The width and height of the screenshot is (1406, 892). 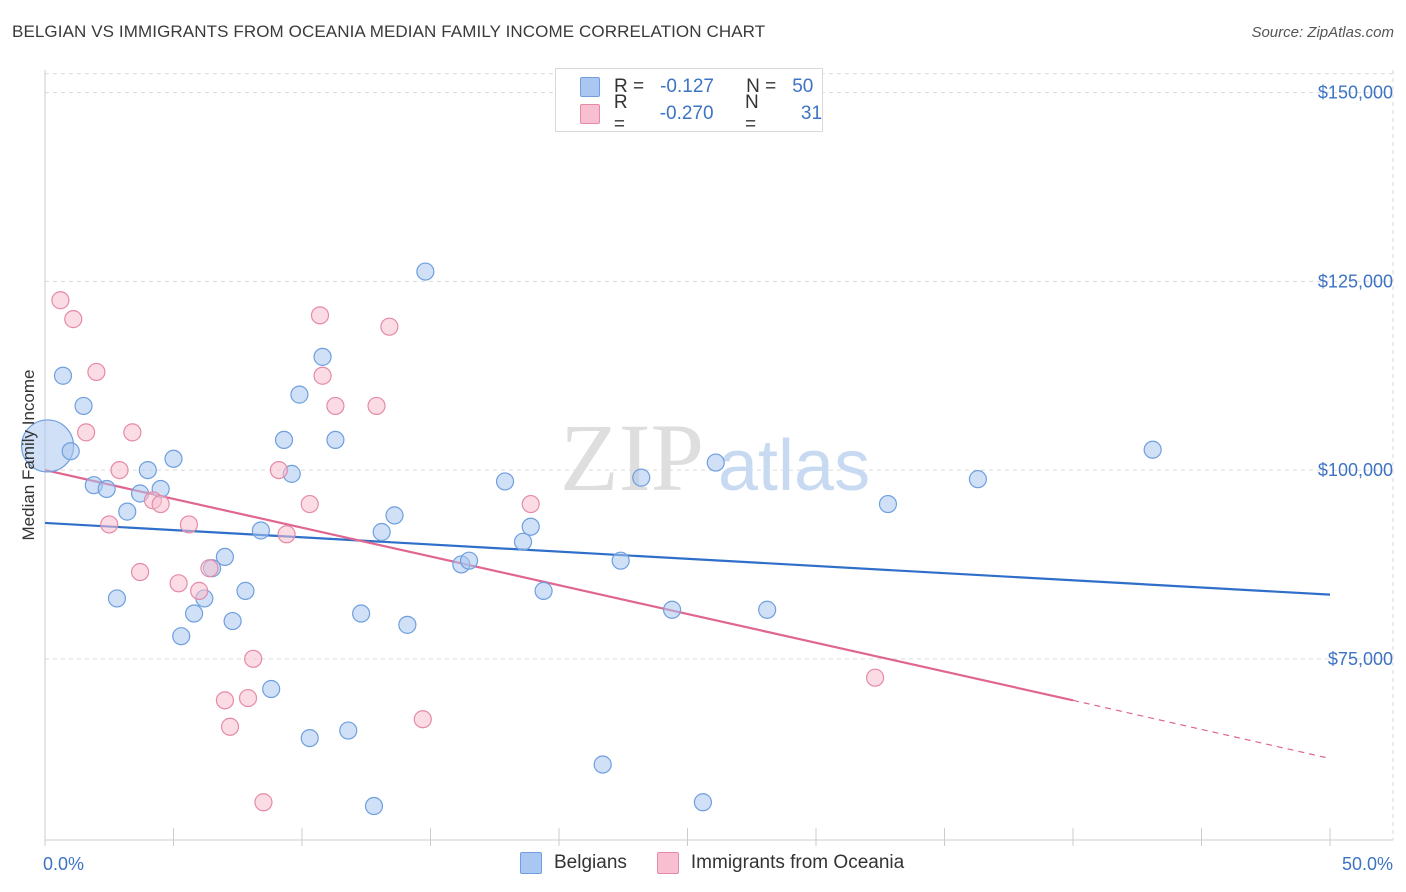 What do you see at coordinates (811, 113) in the screenshot?
I see `legend-n-value: 31` at bounding box center [811, 113].